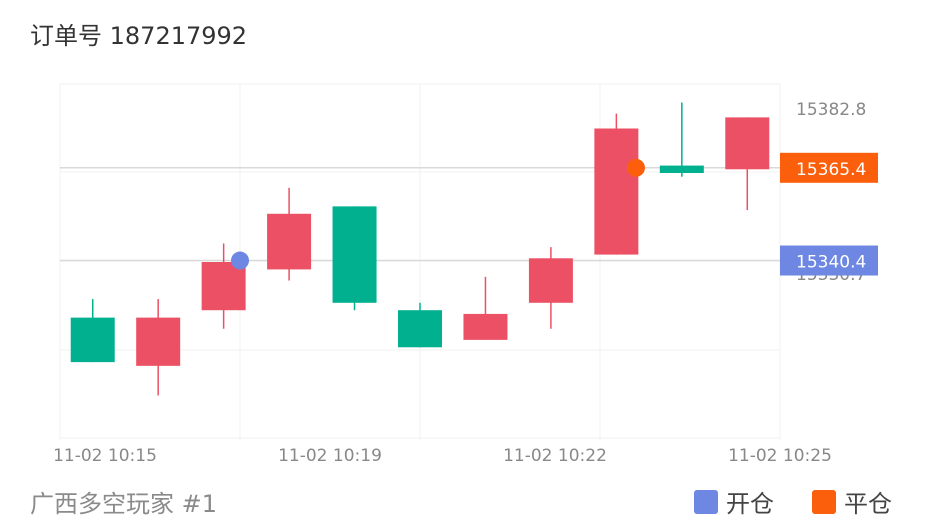 The height and width of the screenshot is (528, 930). Describe the element at coordinates (831, 263) in the screenshot. I see `price-tag-label: 15340.4` at that location.